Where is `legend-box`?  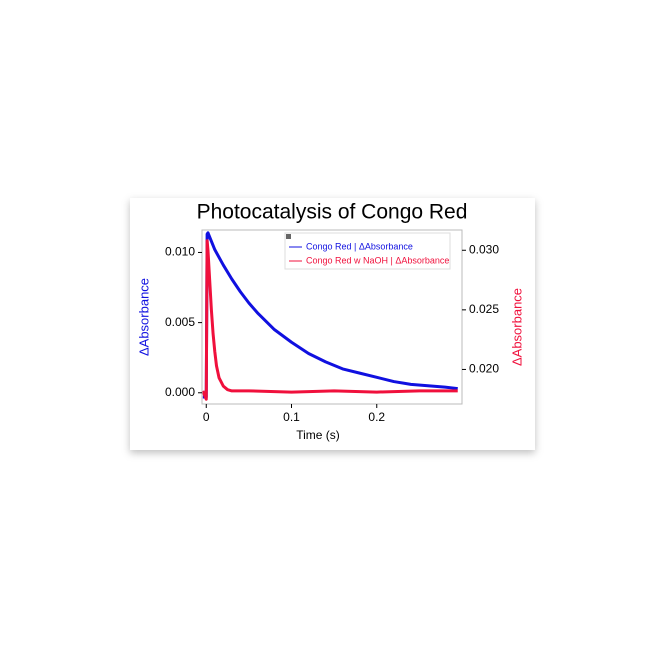 legend-box is located at coordinates (367, 251).